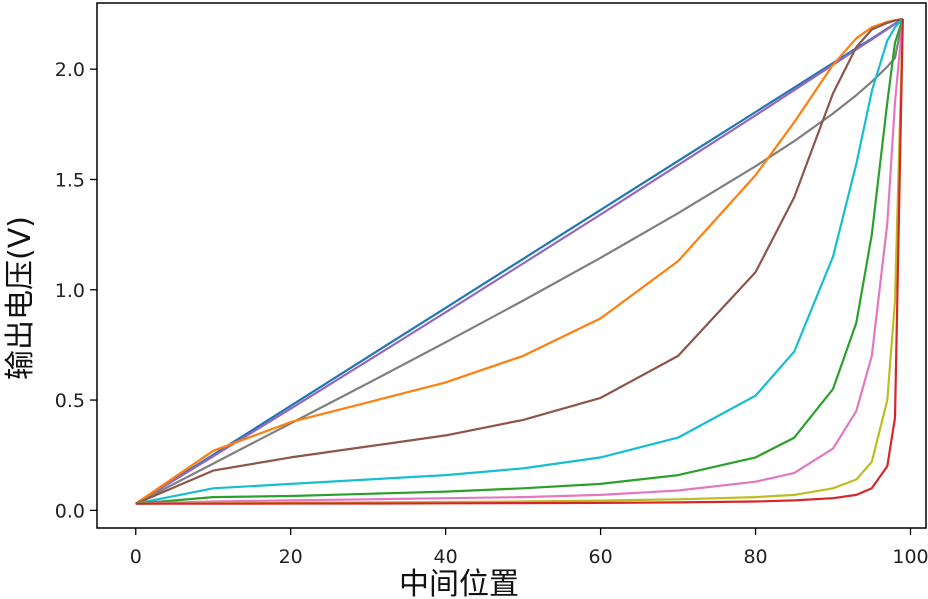 The image size is (928, 599). I want to click on x-tick-label: 40, so click(446, 557).